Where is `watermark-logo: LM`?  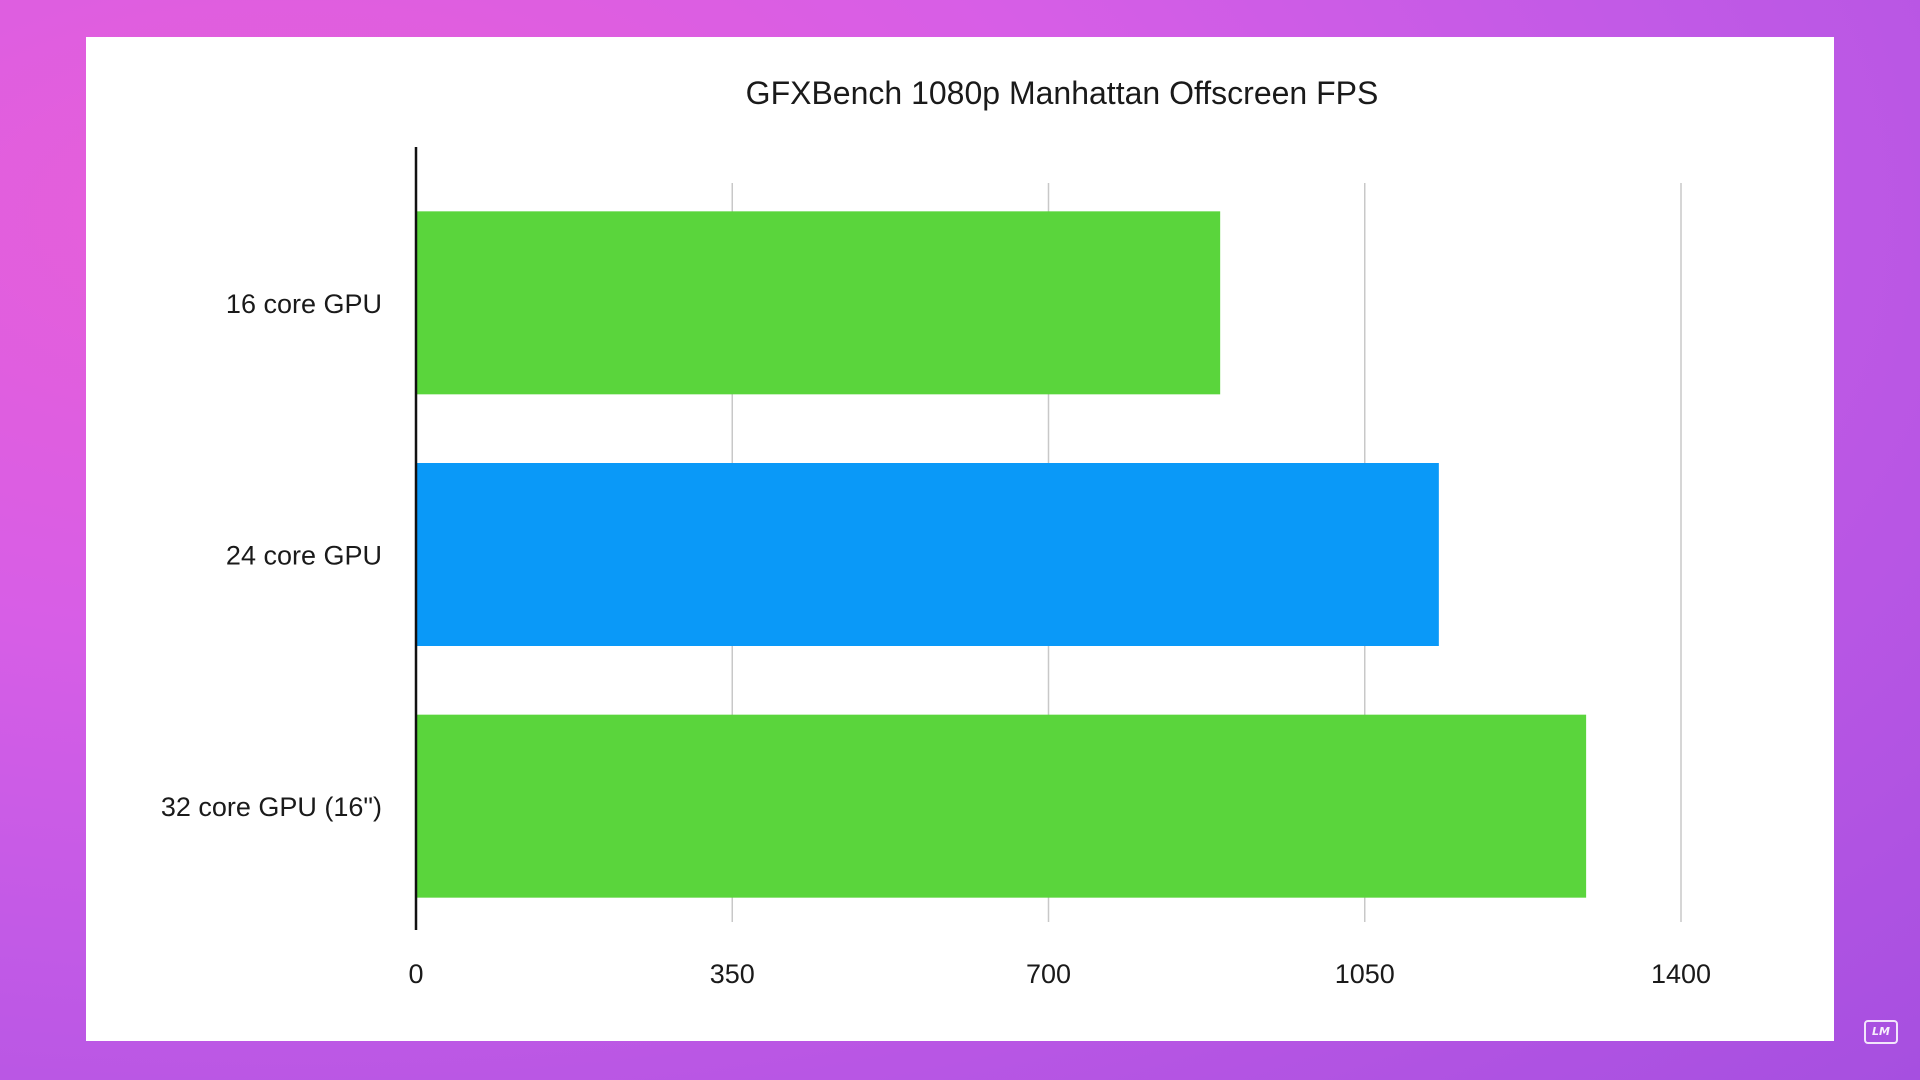 watermark-logo: LM is located at coordinates (1881, 1032).